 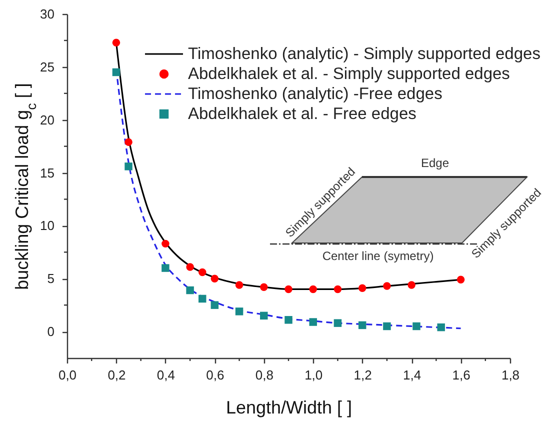 What do you see at coordinates (510, 375) in the screenshot?
I see `x-tick-label: 1,8` at bounding box center [510, 375].